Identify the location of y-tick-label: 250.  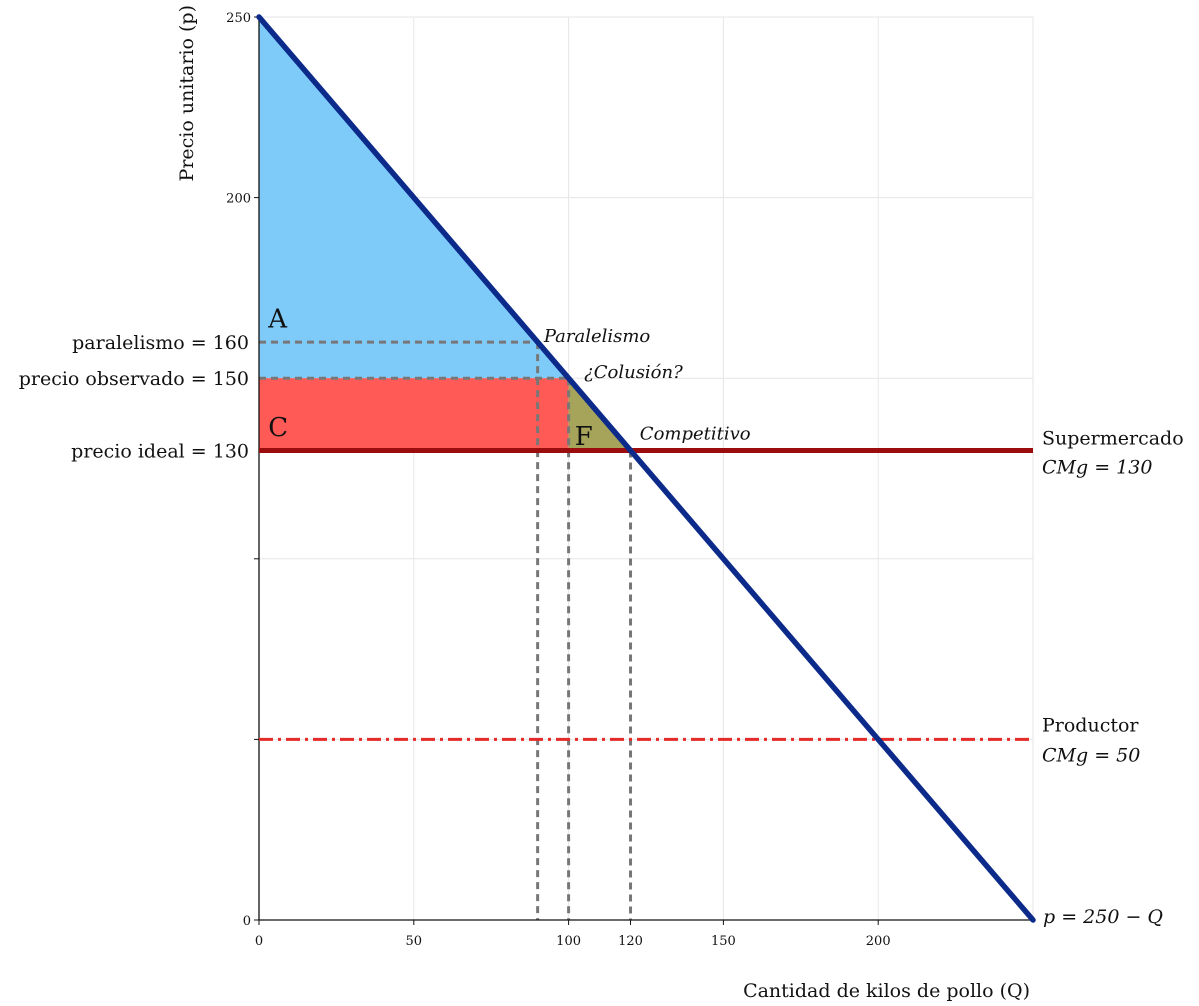
(238, 18).